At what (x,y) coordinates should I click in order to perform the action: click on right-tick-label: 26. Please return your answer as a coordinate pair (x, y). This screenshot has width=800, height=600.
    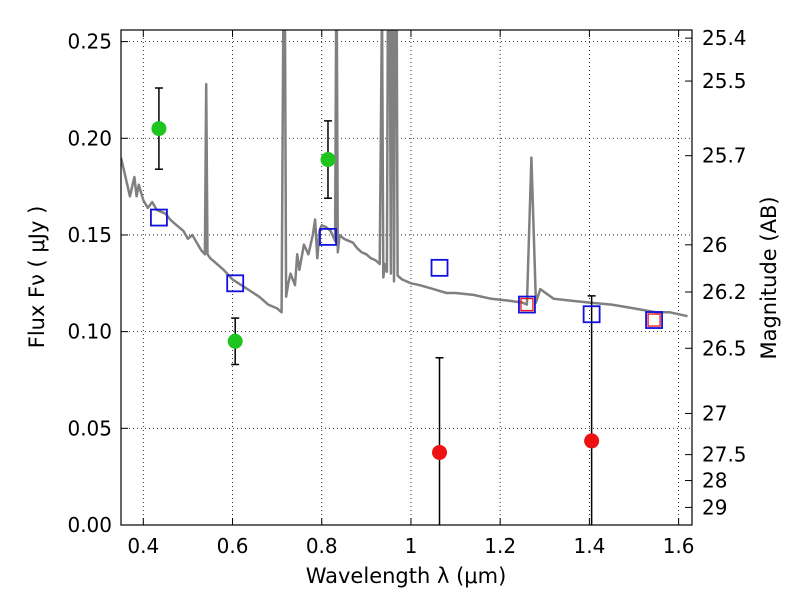
    Looking at the image, I should click on (714, 245).